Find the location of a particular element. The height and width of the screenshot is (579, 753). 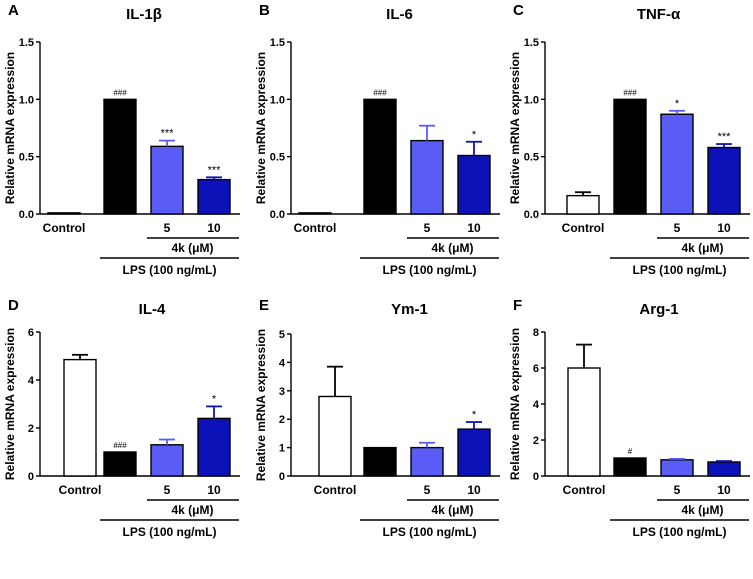

panel-b-dose5-label: 5 is located at coordinates (427, 228).